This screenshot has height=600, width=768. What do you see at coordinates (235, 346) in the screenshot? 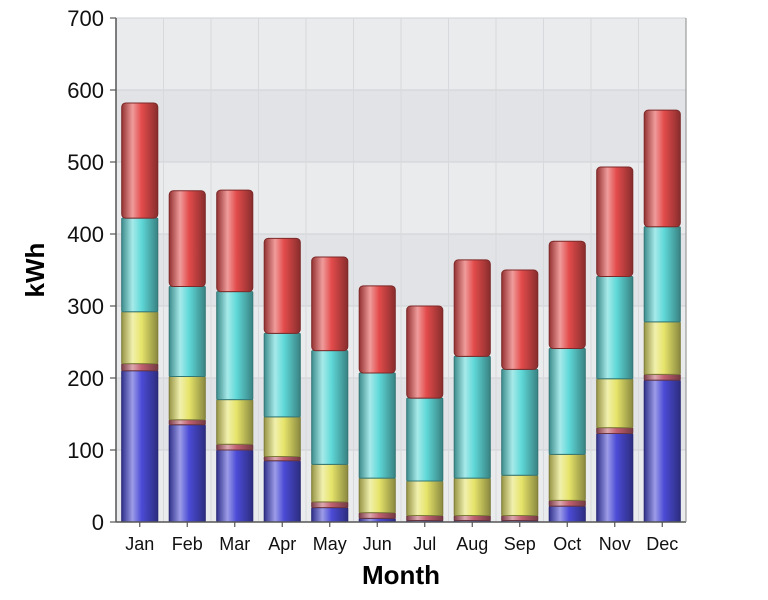
I see `bar-segment-mar-s4` at bounding box center [235, 346].